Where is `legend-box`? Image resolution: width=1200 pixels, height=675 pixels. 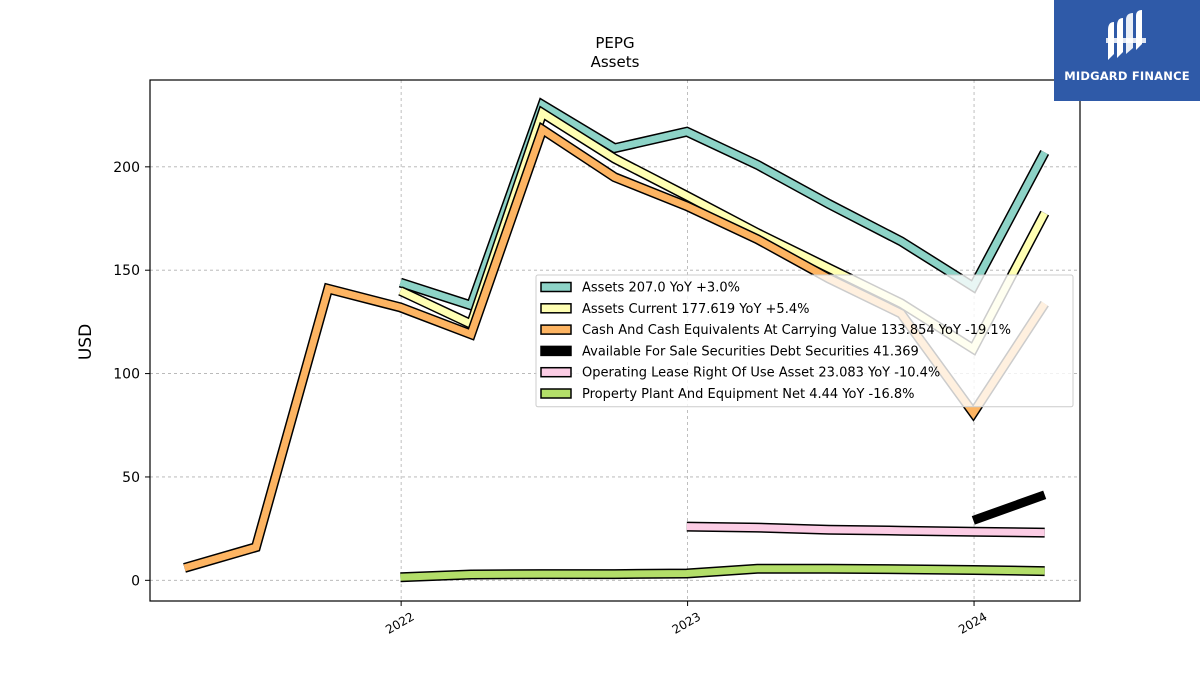 legend-box is located at coordinates (804, 341).